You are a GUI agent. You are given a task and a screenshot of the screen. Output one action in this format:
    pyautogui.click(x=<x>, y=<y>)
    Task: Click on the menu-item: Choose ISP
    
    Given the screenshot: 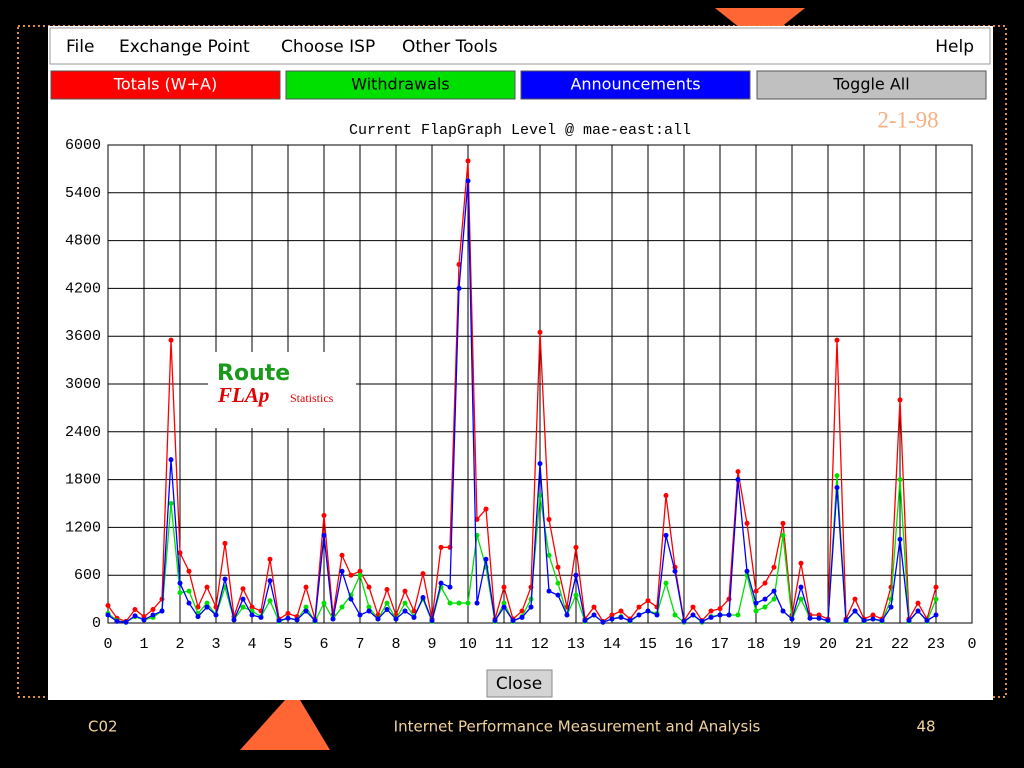 What is the action you would take?
    pyautogui.click(x=328, y=47)
    